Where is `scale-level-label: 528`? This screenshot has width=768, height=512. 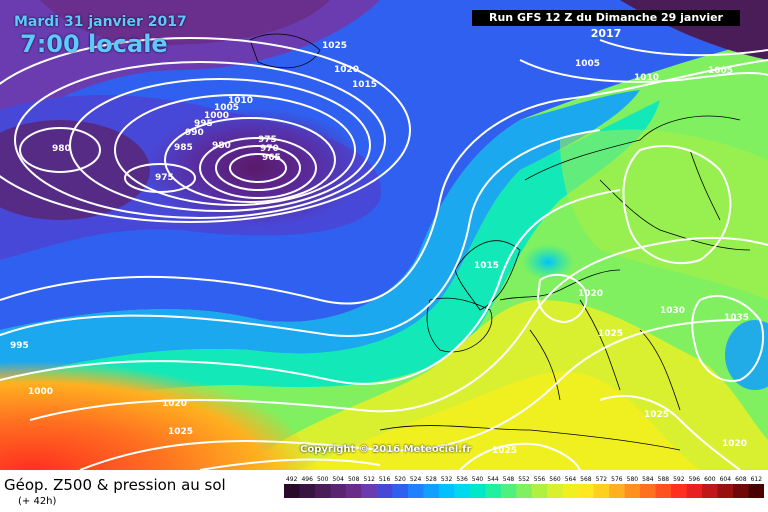 scale-level-label: 528 is located at coordinates (431, 479).